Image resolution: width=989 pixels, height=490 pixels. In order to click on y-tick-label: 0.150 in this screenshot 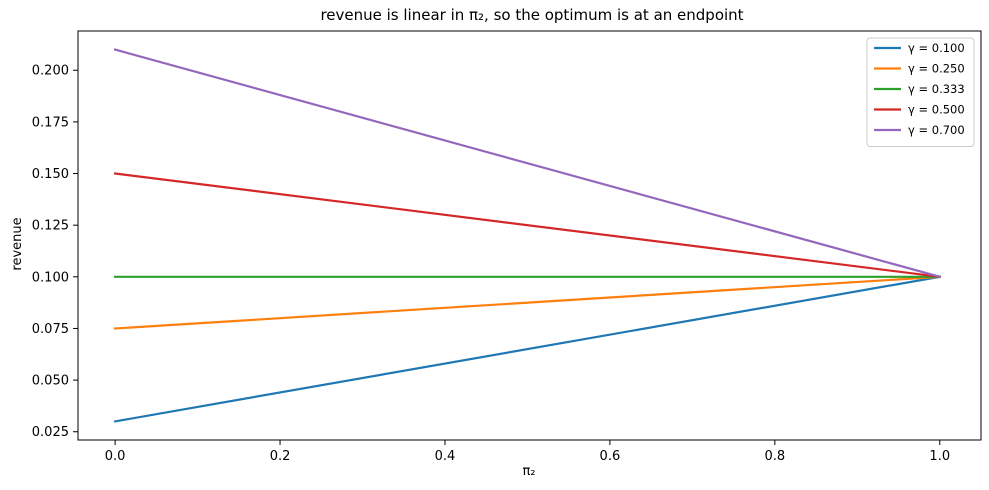, I will do `click(50, 174)`.